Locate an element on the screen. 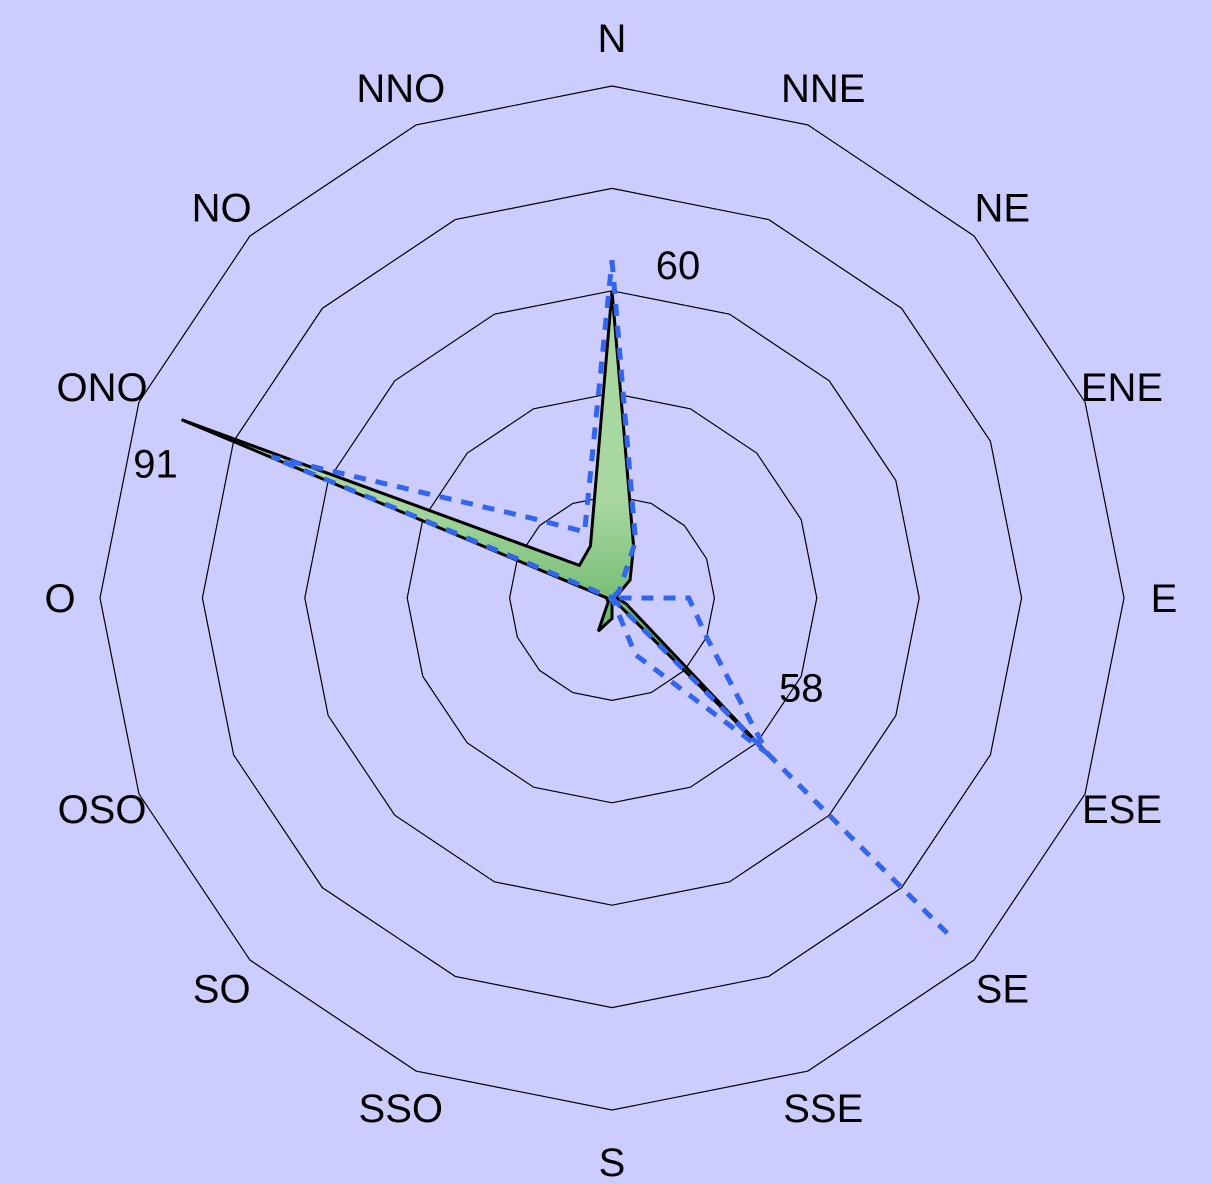  data-label-ono: 91 is located at coordinates (155, 465).